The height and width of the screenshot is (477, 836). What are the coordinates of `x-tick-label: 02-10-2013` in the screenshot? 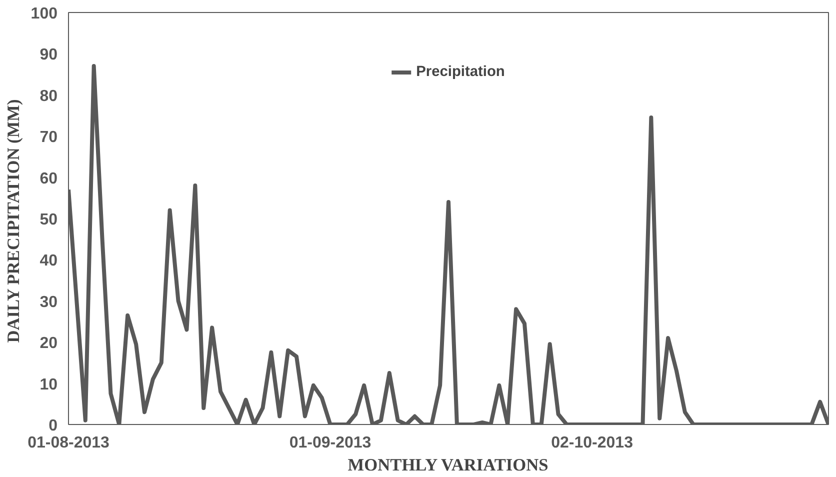 It's located at (592, 443).